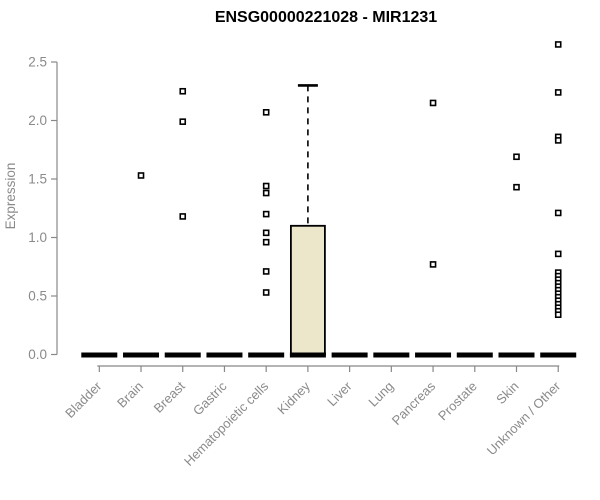 This screenshot has width=600, height=500. Describe the element at coordinates (507, 393) in the screenshot. I see `x-tick-label-skin: Skin` at that location.